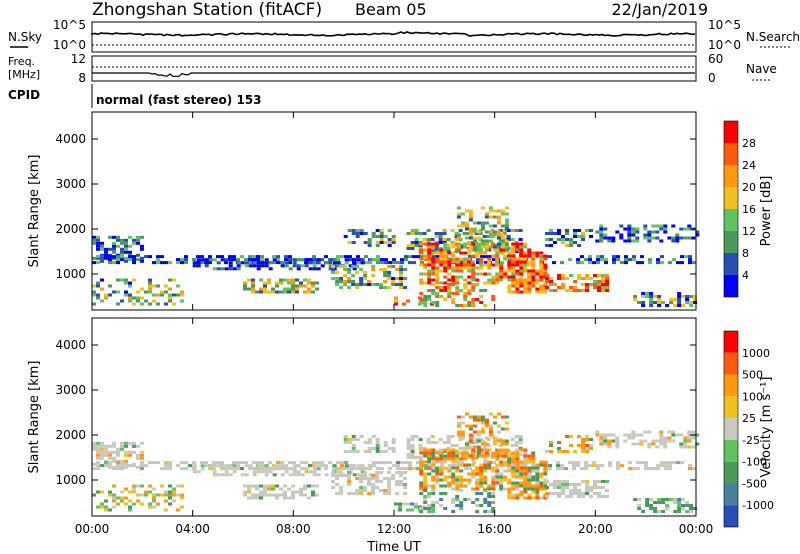 This screenshot has height=554, width=800. What do you see at coordinates (207, 10) in the screenshot?
I see `station-title: Zhongshan Station (fitACF)` at bounding box center [207, 10].